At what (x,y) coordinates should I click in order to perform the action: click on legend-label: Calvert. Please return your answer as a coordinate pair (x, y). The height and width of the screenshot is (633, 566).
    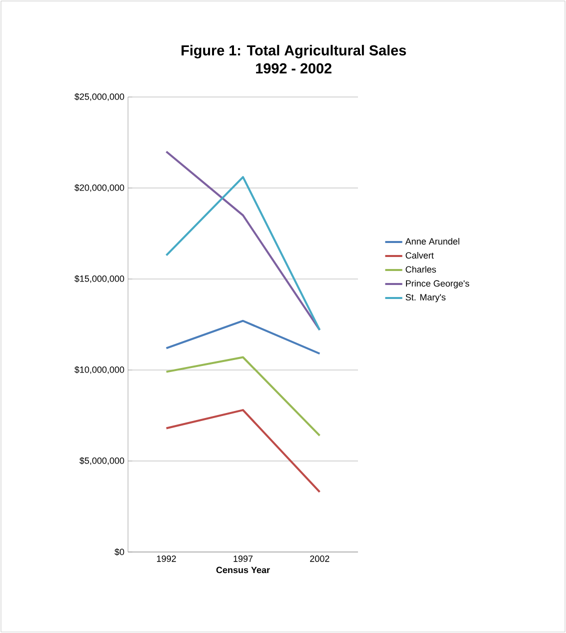
    Looking at the image, I should click on (420, 255).